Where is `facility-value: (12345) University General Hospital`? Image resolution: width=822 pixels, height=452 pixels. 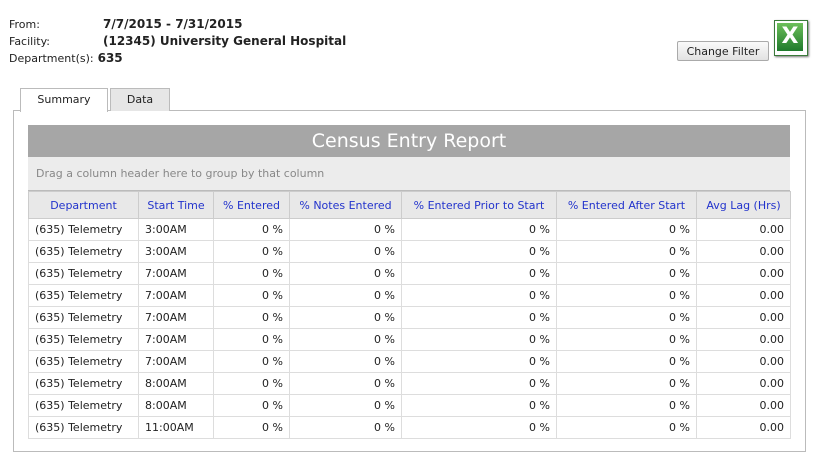 facility-value: (12345) University General Hospital is located at coordinates (225, 41).